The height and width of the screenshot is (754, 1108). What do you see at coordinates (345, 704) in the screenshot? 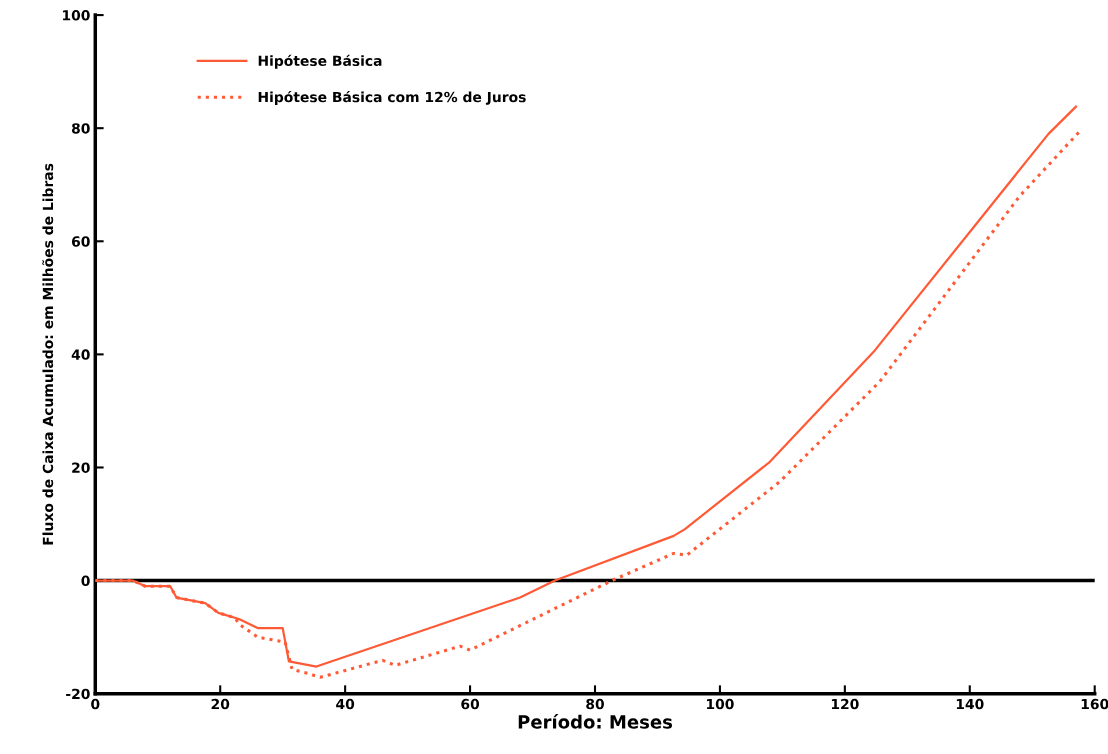
I see `x-tick-label: 40` at bounding box center [345, 704].